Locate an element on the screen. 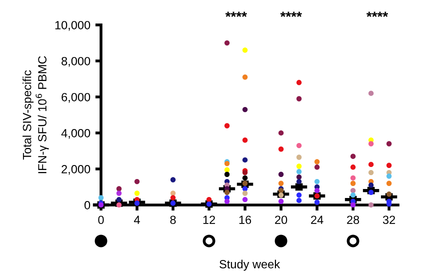  x-tick-label: 16 is located at coordinates (245, 220).